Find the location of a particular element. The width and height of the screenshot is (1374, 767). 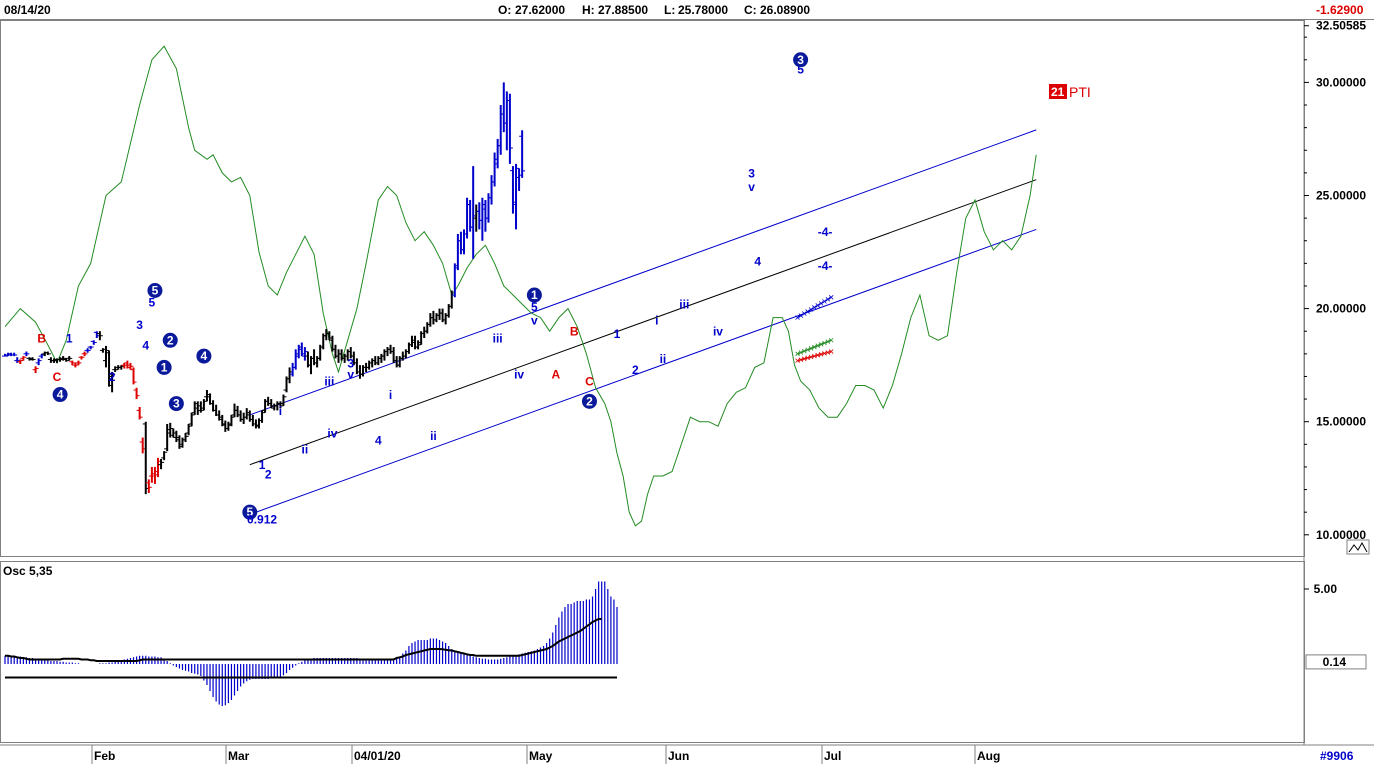

time-tick-label: 04/01/20 is located at coordinates (377, 756).